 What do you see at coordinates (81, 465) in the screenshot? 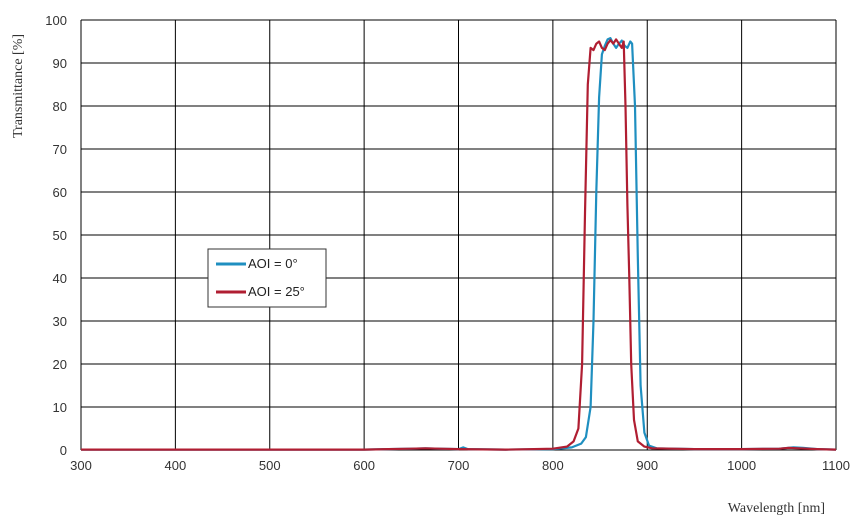
I see `x-tick-label: 300` at bounding box center [81, 465].